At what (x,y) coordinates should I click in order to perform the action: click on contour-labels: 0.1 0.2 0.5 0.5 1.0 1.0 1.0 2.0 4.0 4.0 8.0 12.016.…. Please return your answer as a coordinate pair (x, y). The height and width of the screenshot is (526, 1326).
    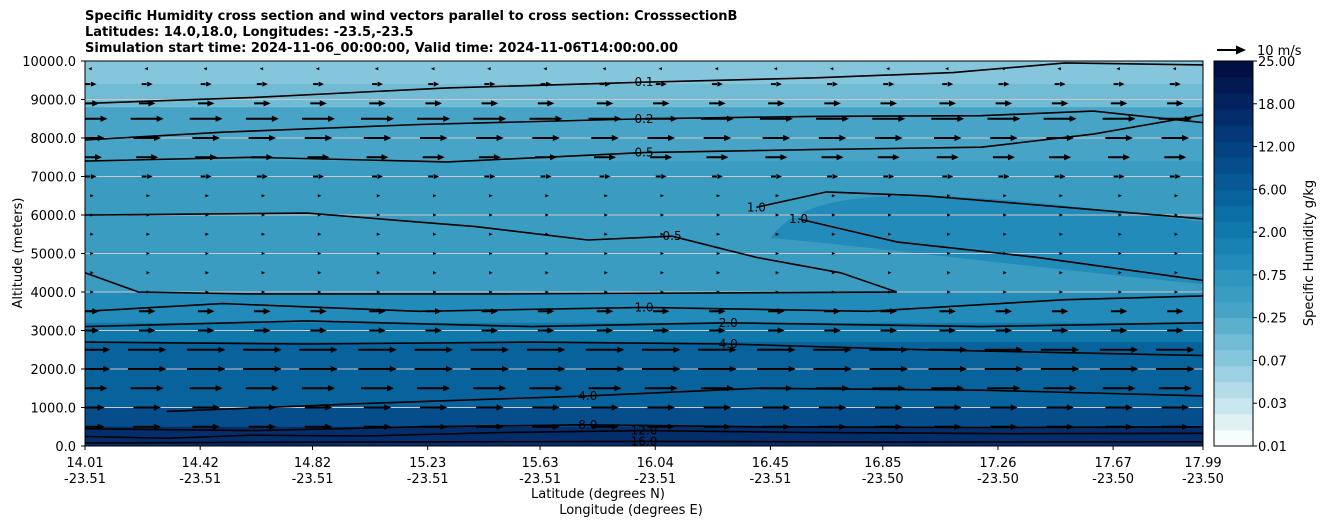
    Looking at the image, I should click on (693, 261).